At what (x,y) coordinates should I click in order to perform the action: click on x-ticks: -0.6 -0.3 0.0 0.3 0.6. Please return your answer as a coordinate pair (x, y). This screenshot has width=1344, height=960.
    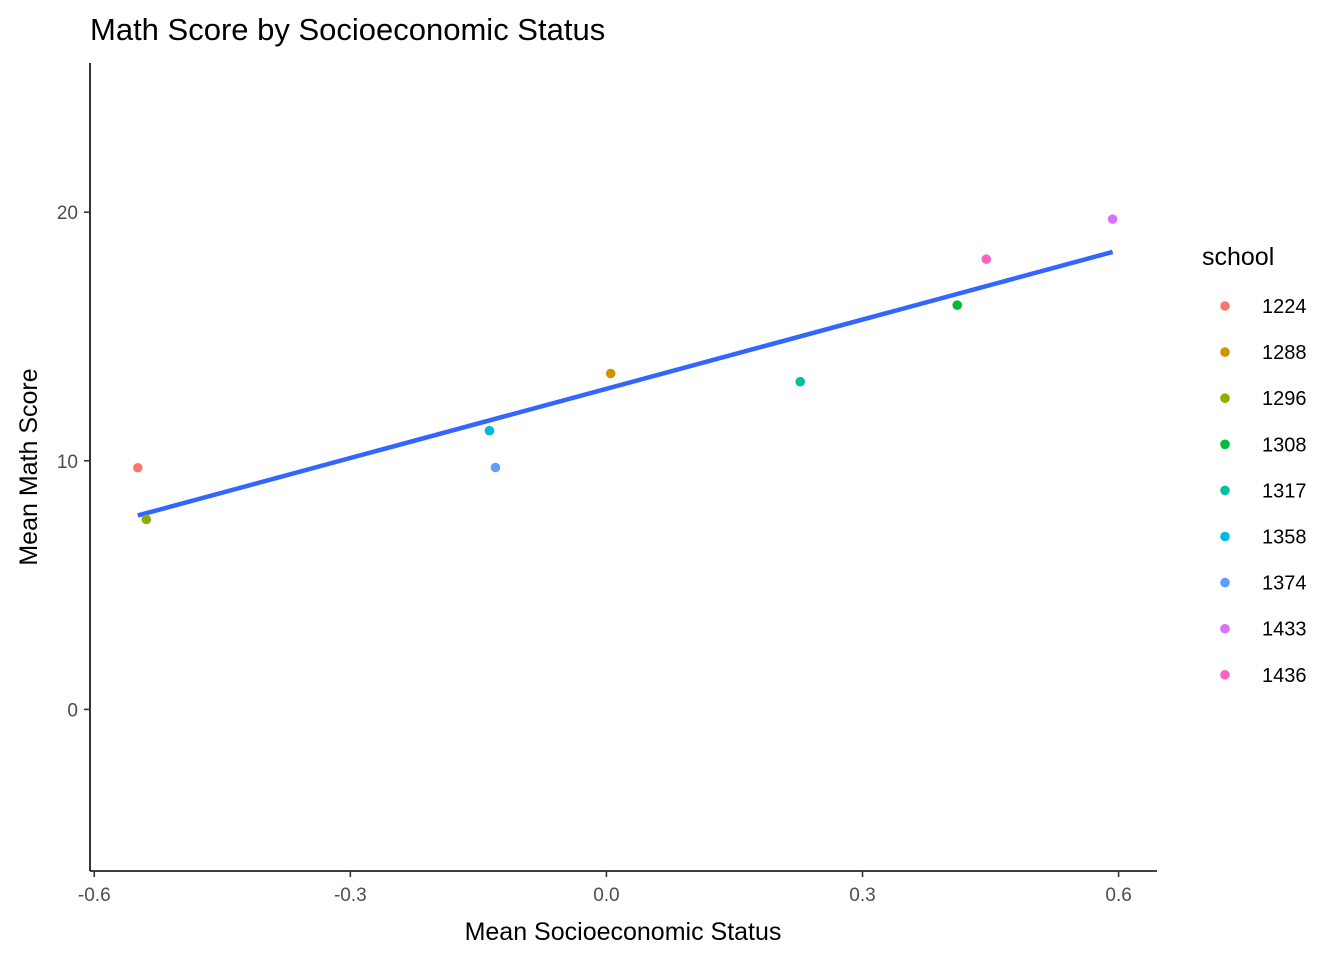
    Looking at the image, I should click on (605, 888).